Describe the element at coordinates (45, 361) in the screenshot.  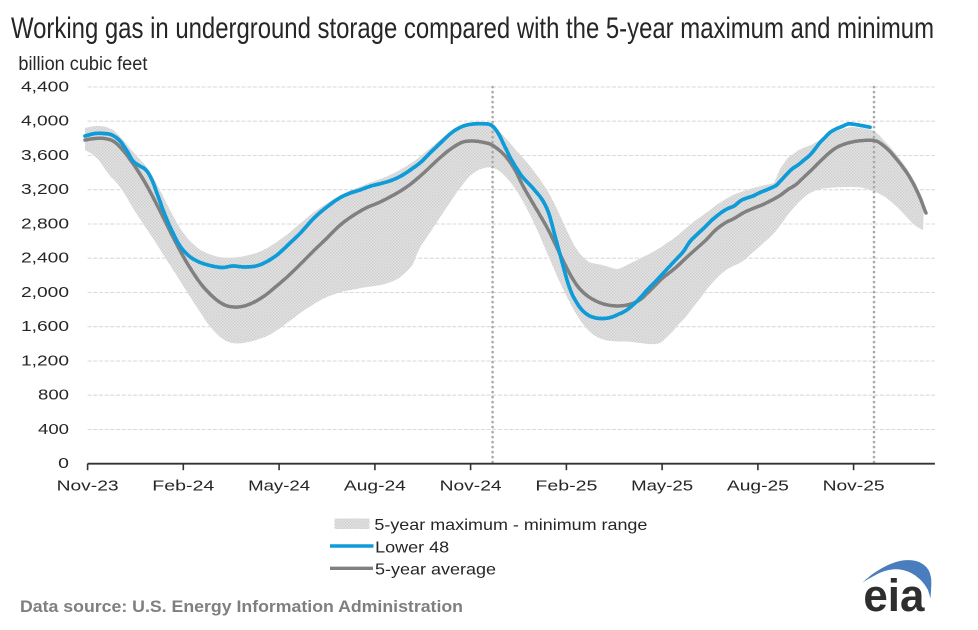
I see `svg-text: 1,200` at that location.